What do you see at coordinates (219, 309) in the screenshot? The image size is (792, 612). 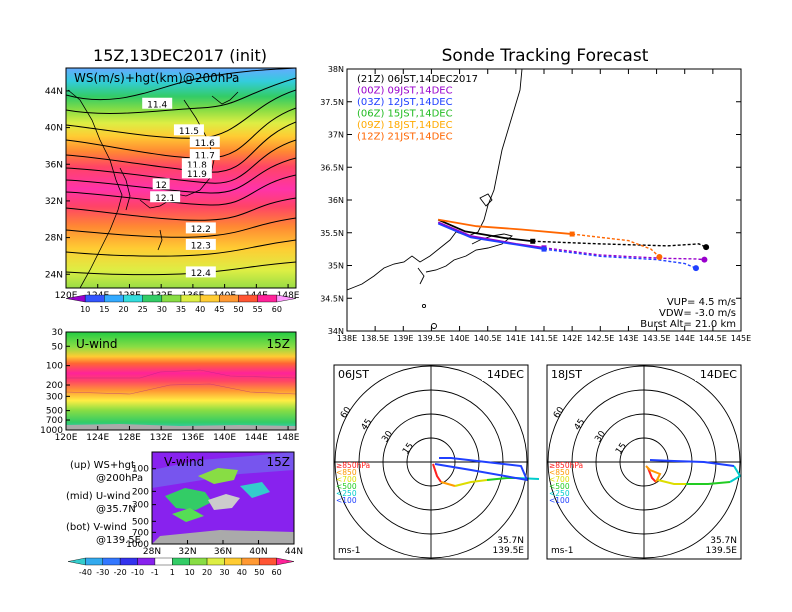 I see `ws-colorbar-label: 45` at bounding box center [219, 309].